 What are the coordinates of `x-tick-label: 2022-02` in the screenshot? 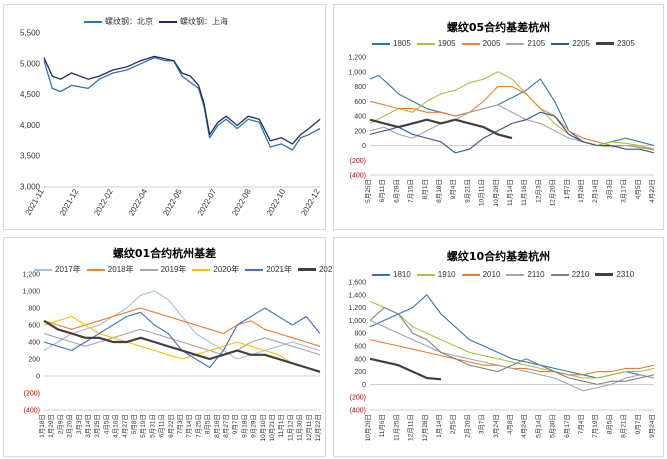 It's located at (103, 202).